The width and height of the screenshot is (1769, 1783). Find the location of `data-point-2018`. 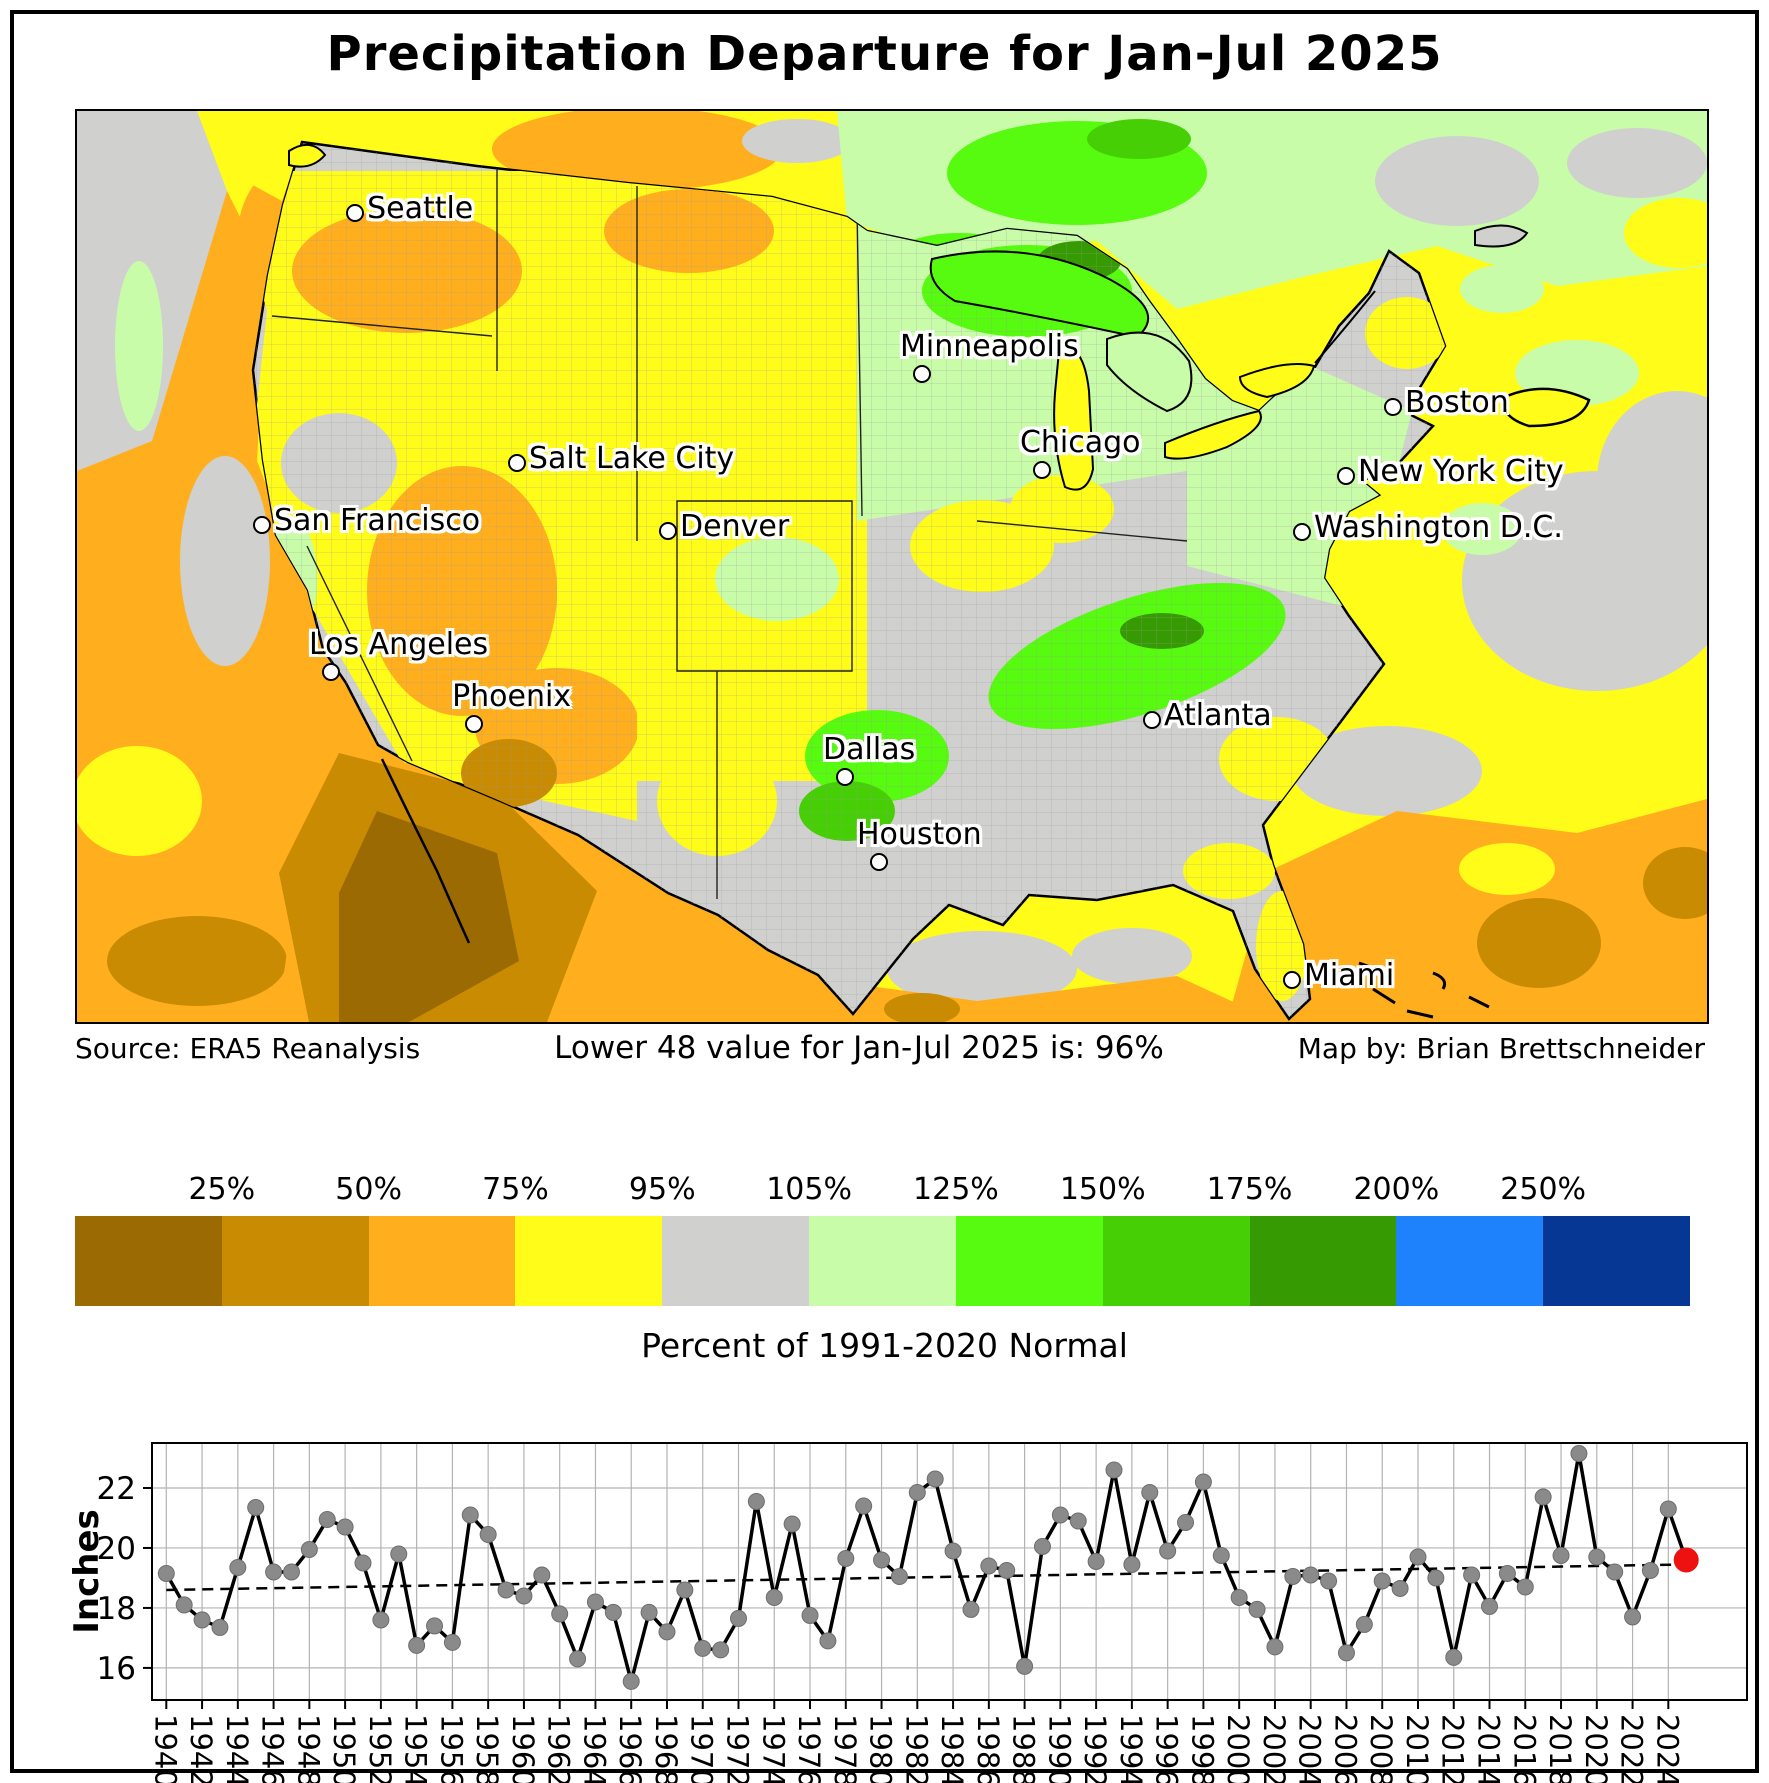

data-point-2018 is located at coordinates (1561, 1555).